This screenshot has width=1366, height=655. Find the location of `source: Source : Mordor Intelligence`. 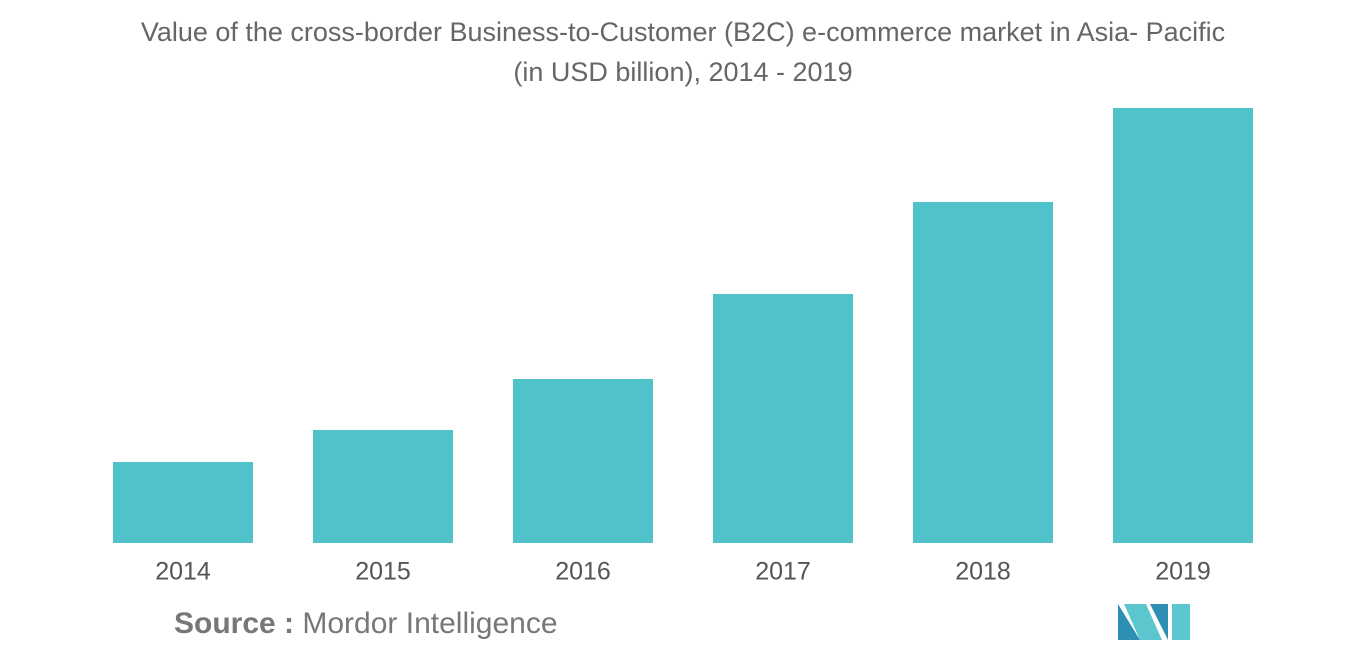

source: Source : Mordor Intelligence is located at coordinates (366, 624).